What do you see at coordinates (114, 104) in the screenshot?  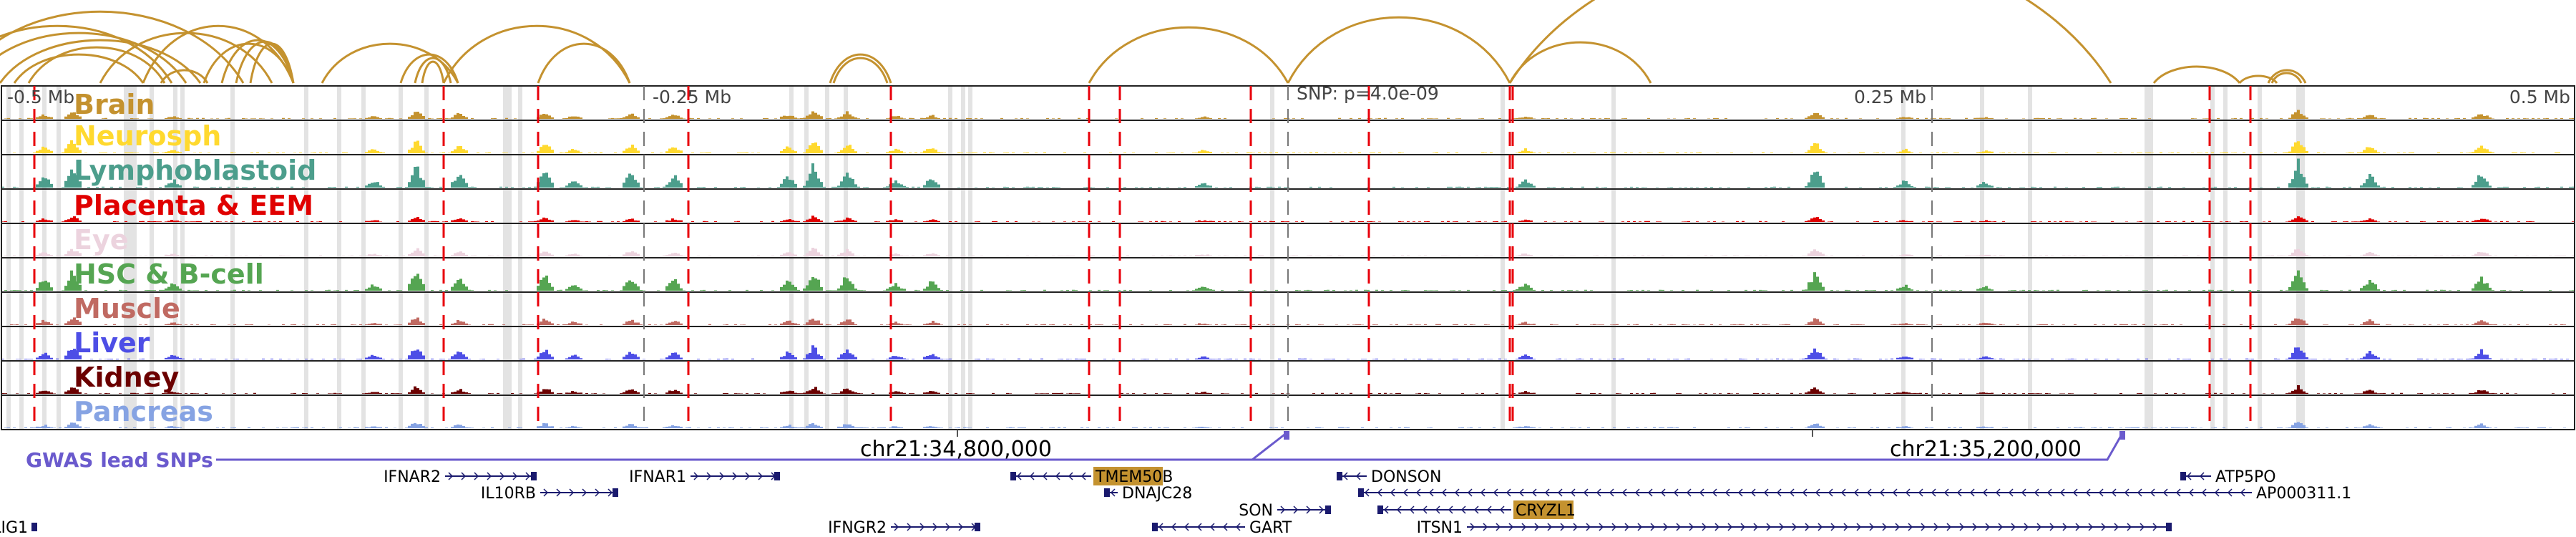 I see `track-label-brain: Brain` at bounding box center [114, 104].